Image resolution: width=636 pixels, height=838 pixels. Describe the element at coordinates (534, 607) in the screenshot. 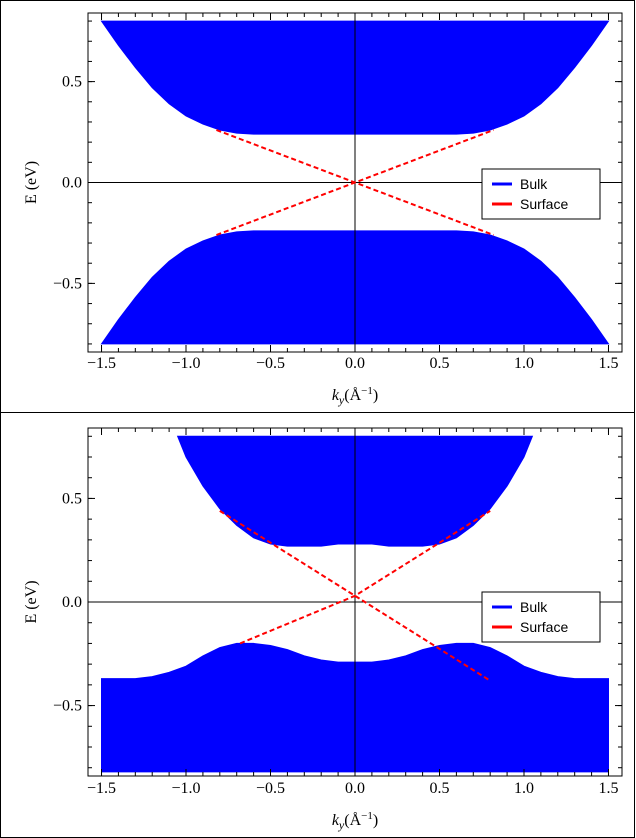

I see `bottom-legend-label-bulk: Bulk` at that location.